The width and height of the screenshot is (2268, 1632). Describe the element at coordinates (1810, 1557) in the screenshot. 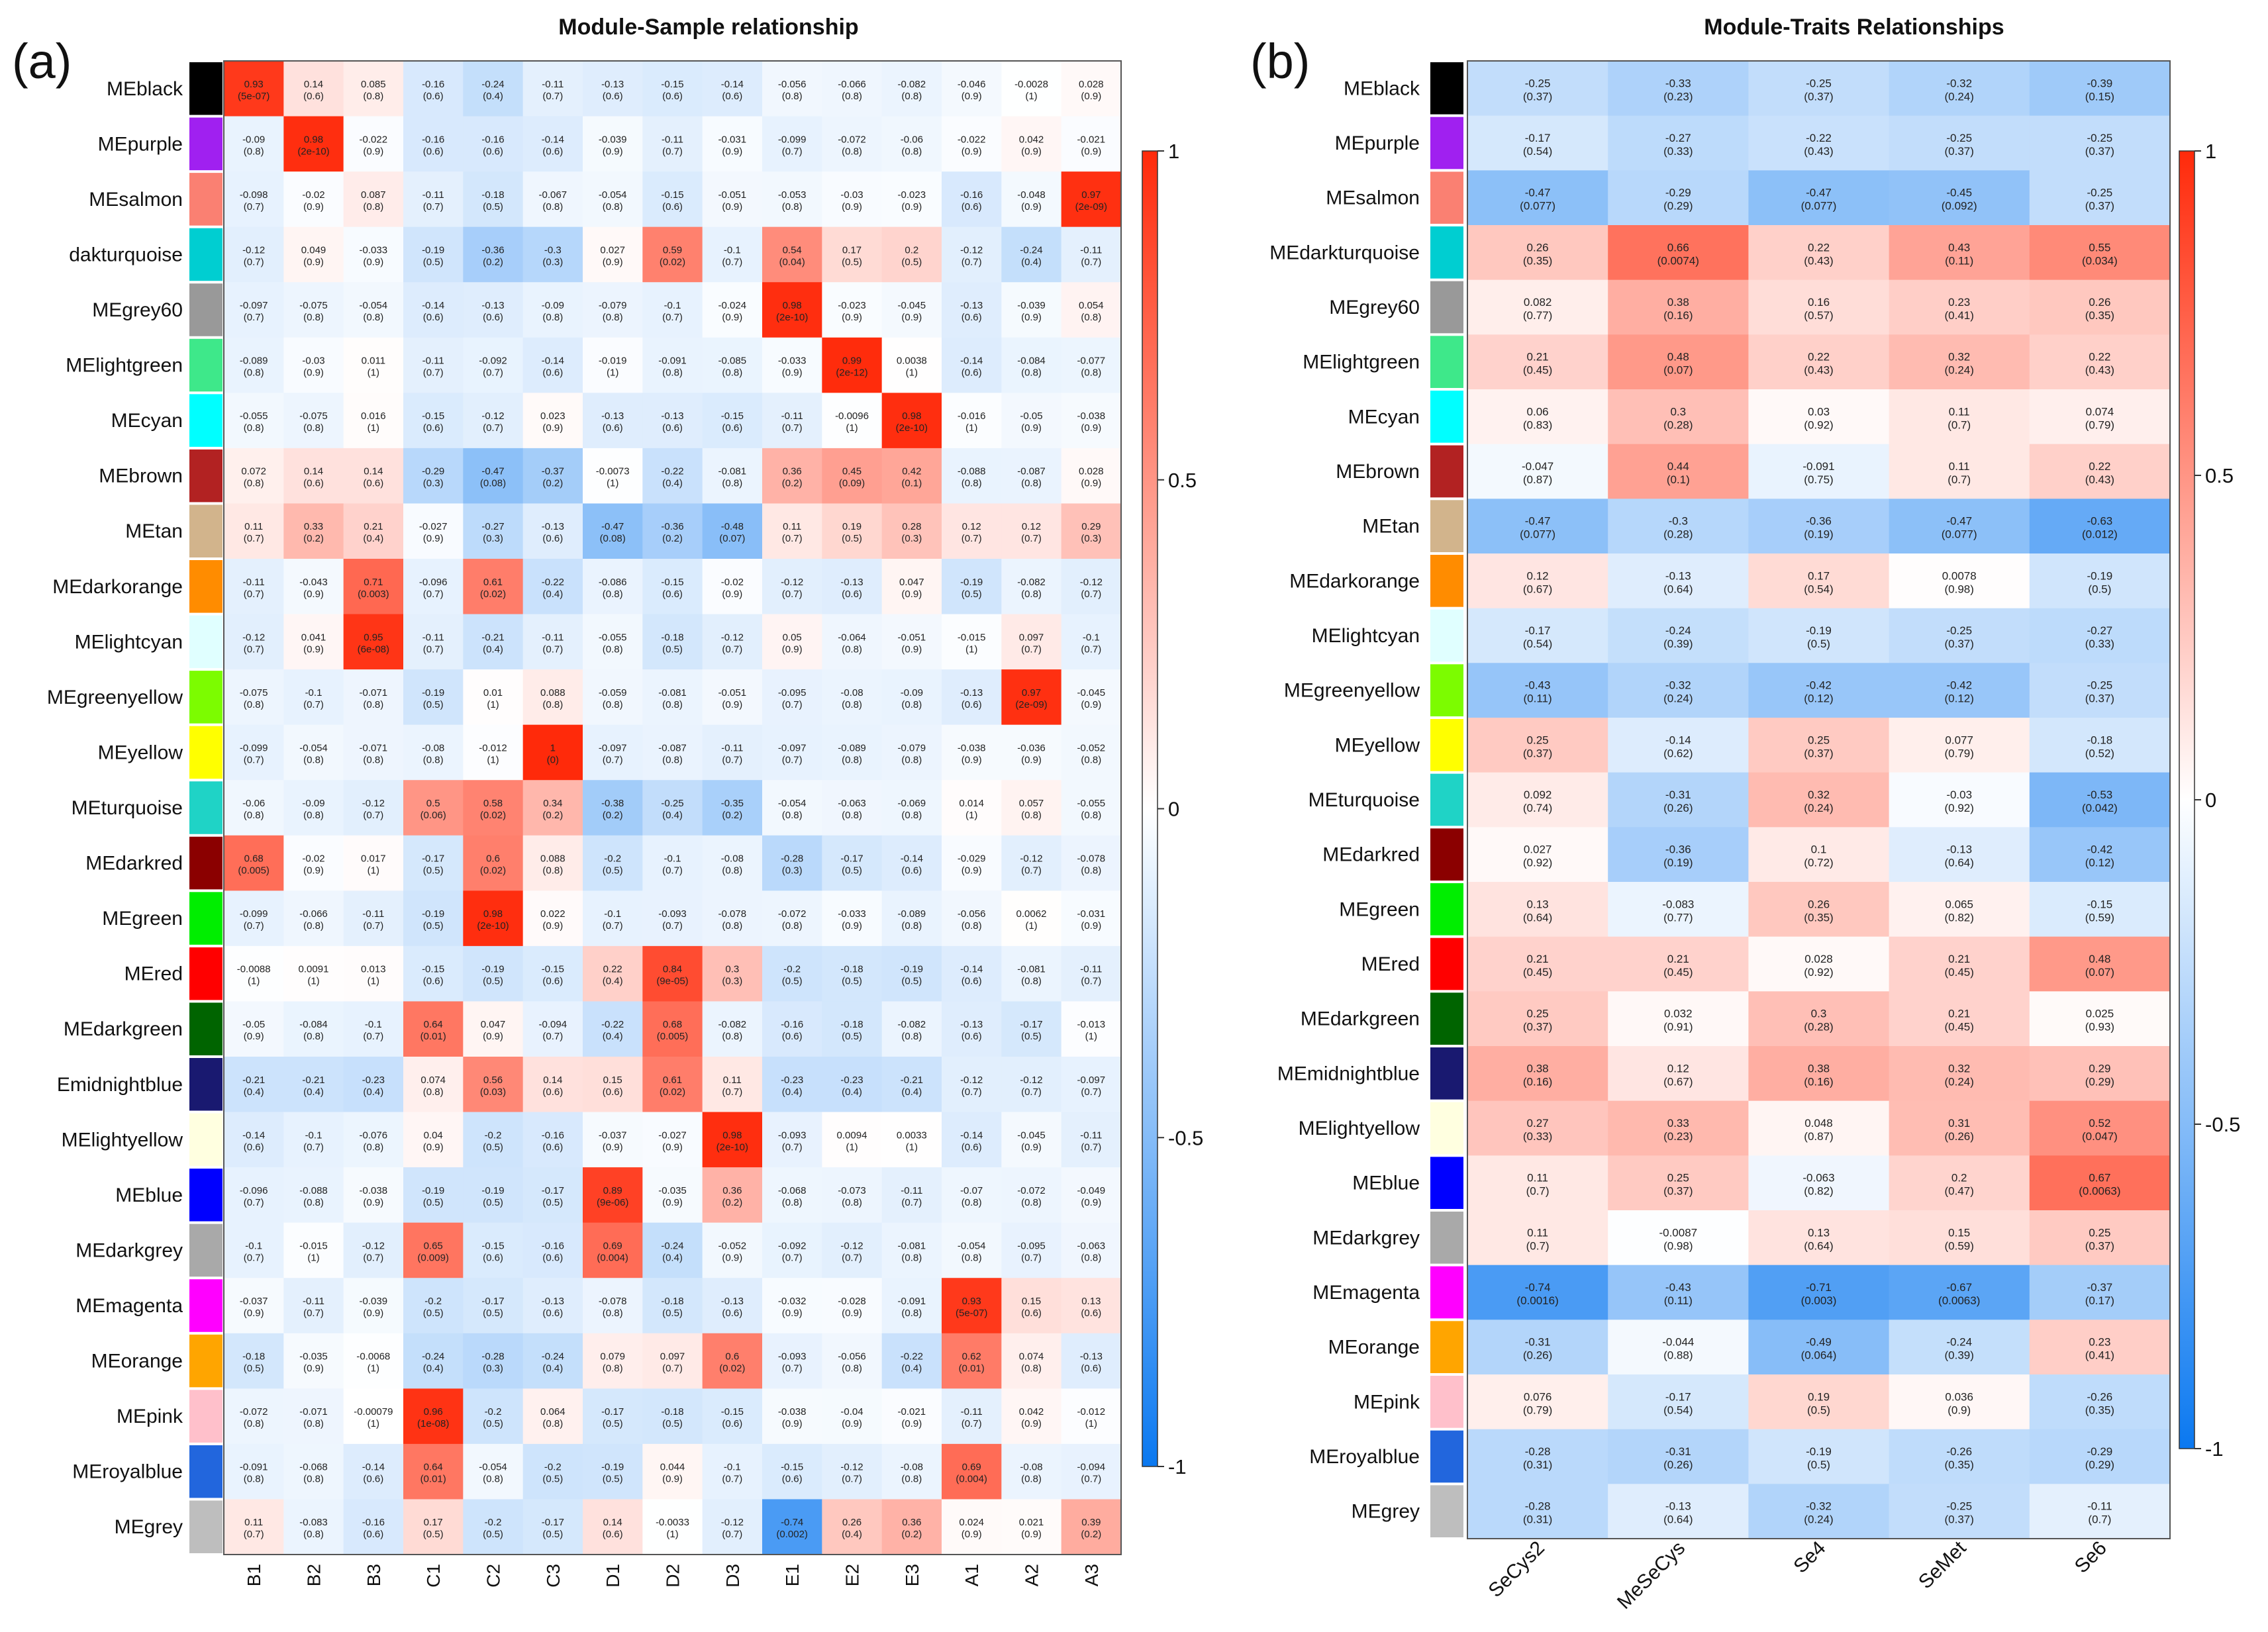

I see `column-label: Se4` at that location.